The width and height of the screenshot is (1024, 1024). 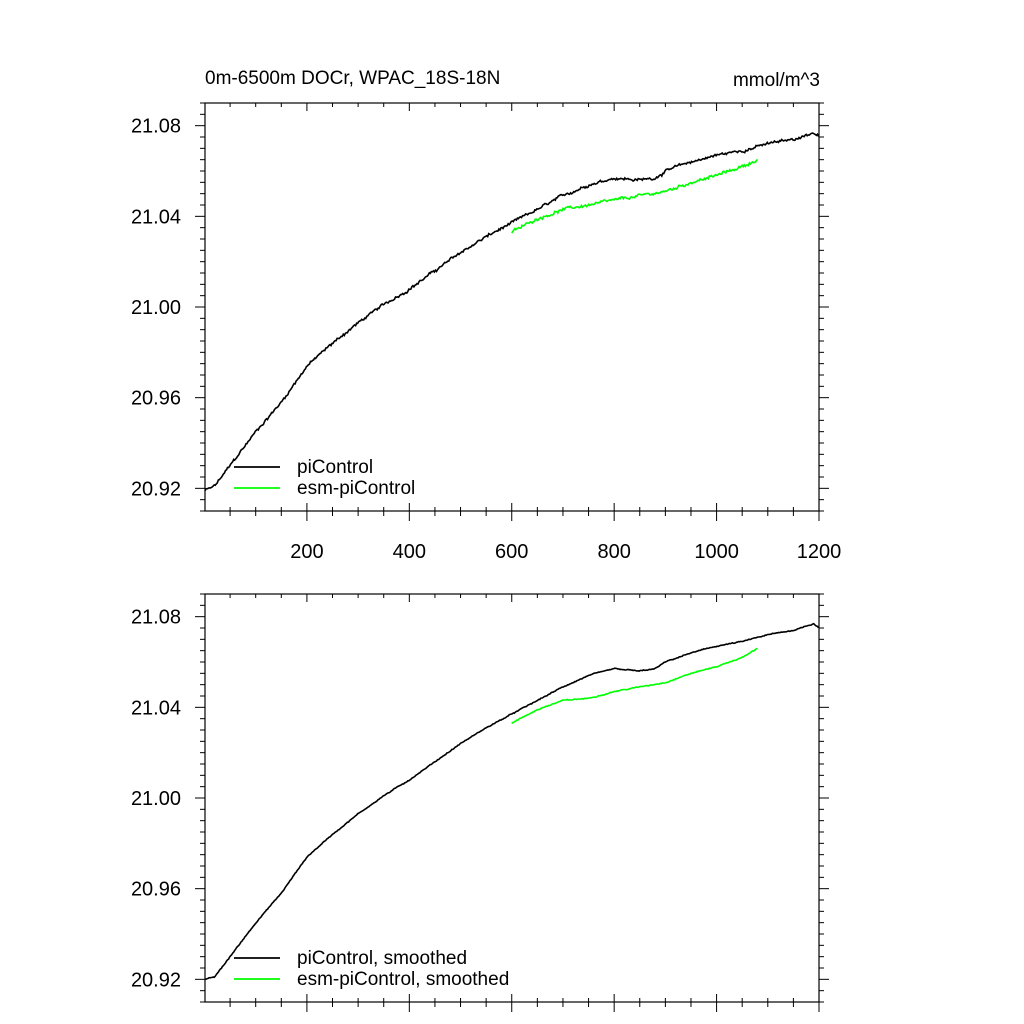 I want to click on x-tick-label: 800, so click(x=613, y=552).